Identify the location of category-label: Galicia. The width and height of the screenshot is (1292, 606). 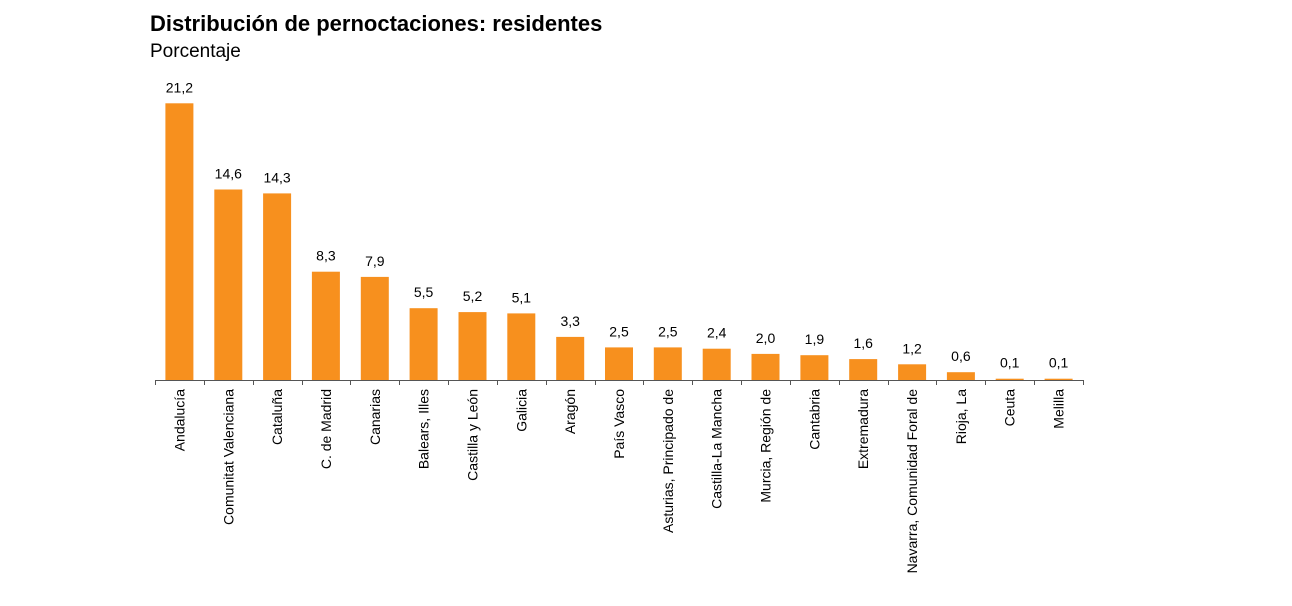
(521, 410).